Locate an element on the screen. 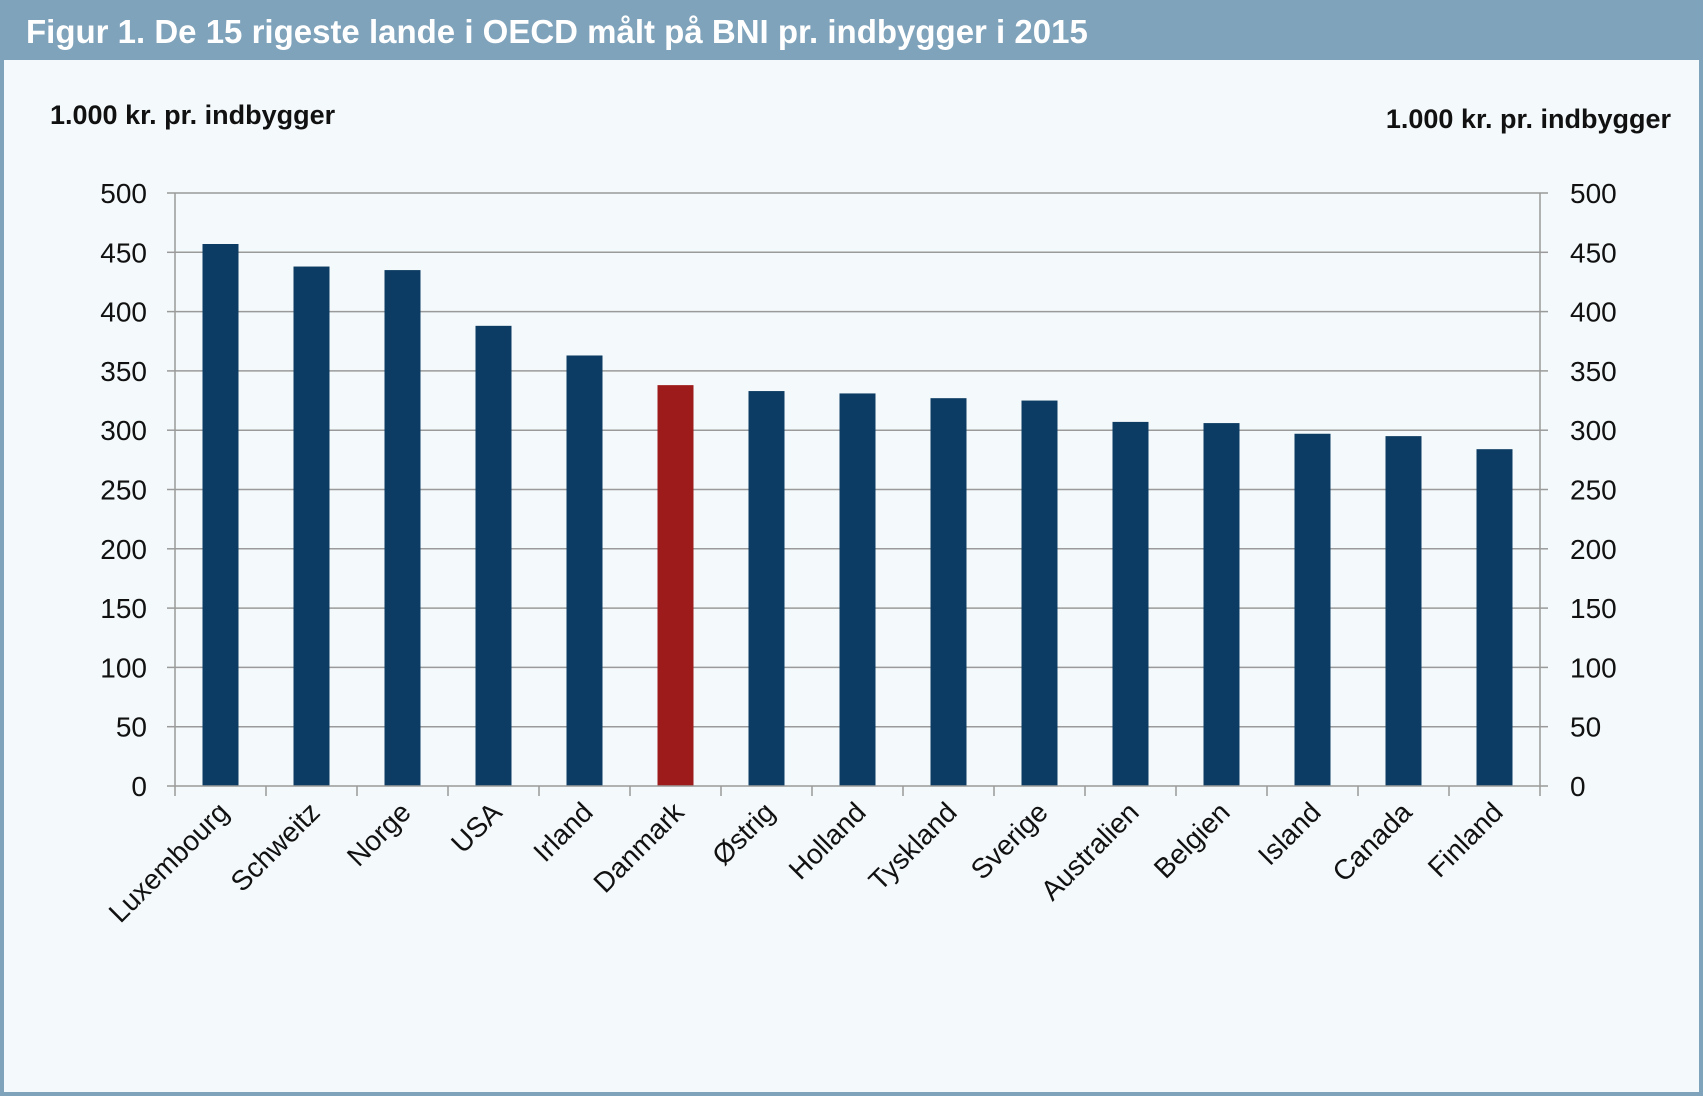 Image resolution: width=1703 pixels, height=1096 pixels. x-tick-label: USA is located at coordinates (476, 827).